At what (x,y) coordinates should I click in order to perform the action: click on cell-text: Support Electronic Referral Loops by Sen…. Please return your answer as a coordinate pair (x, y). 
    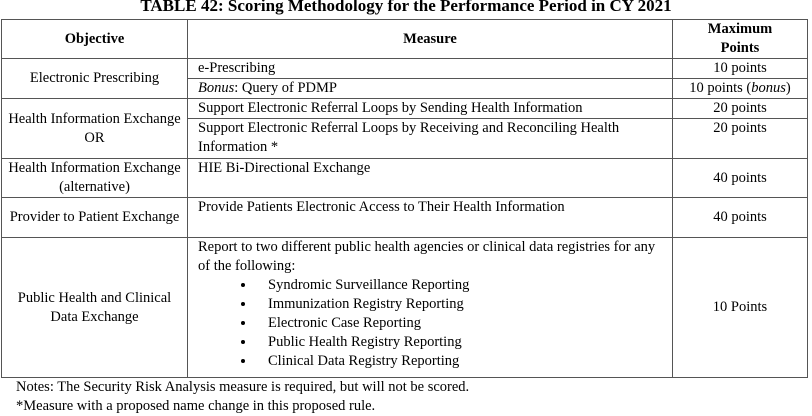
    Looking at the image, I should click on (390, 108).